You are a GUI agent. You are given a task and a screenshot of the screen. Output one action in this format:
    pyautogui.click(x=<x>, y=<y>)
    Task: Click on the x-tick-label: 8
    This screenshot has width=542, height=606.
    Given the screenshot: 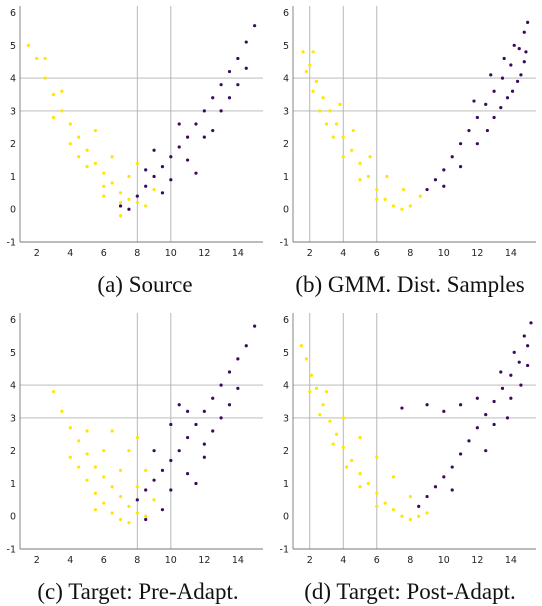 What is the action you would take?
    pyautogui.click(x=137, y=560)
    